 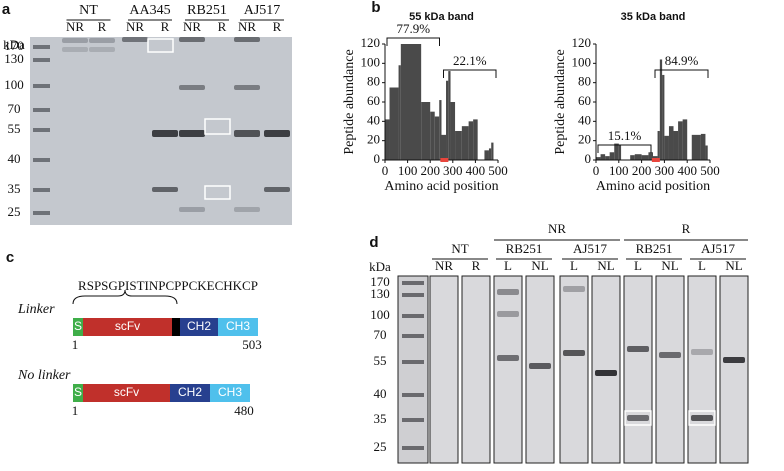 What do you see at coordinates (10, 257) in the screenshot?
I see `panel-label: c` at bounding box center [10, 257].